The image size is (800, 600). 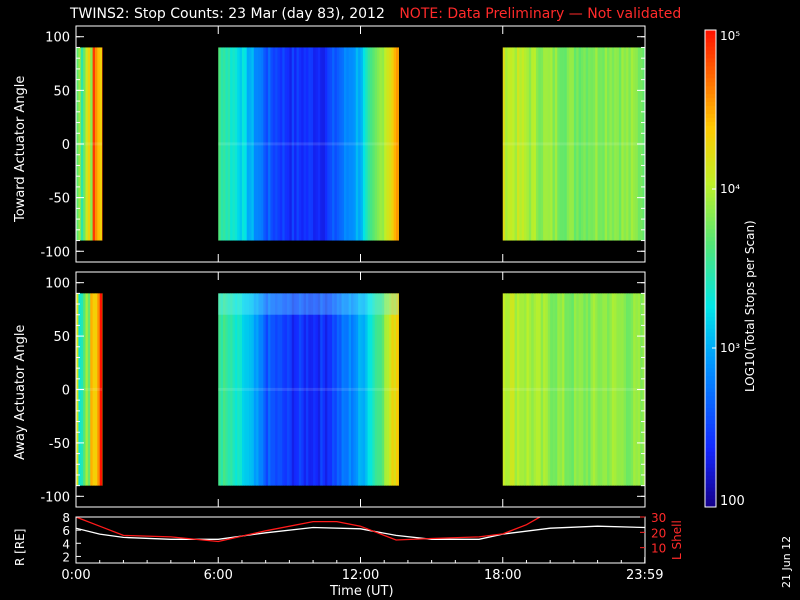 I want to click on y-tick-label: -50, so click(x=59, y=444).